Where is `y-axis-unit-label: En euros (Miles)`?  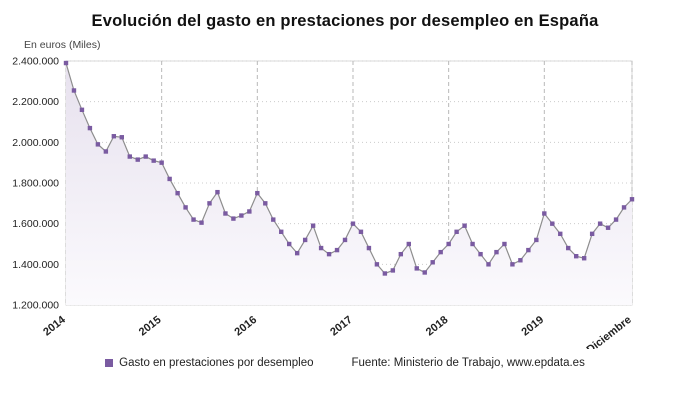
y-axis-unit-label: En euros (Miles) is located at coordinates (62, 45).